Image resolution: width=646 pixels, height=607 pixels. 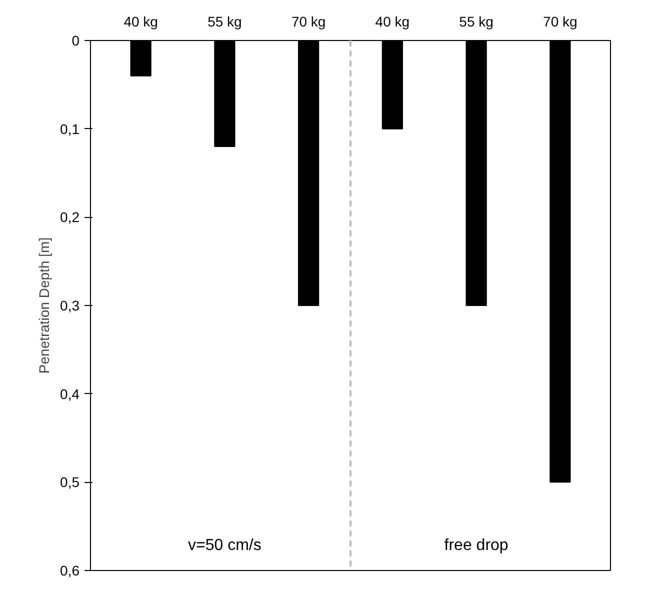 I want to click on annotation: v=50 cm/s, so click(x=225, y=545).